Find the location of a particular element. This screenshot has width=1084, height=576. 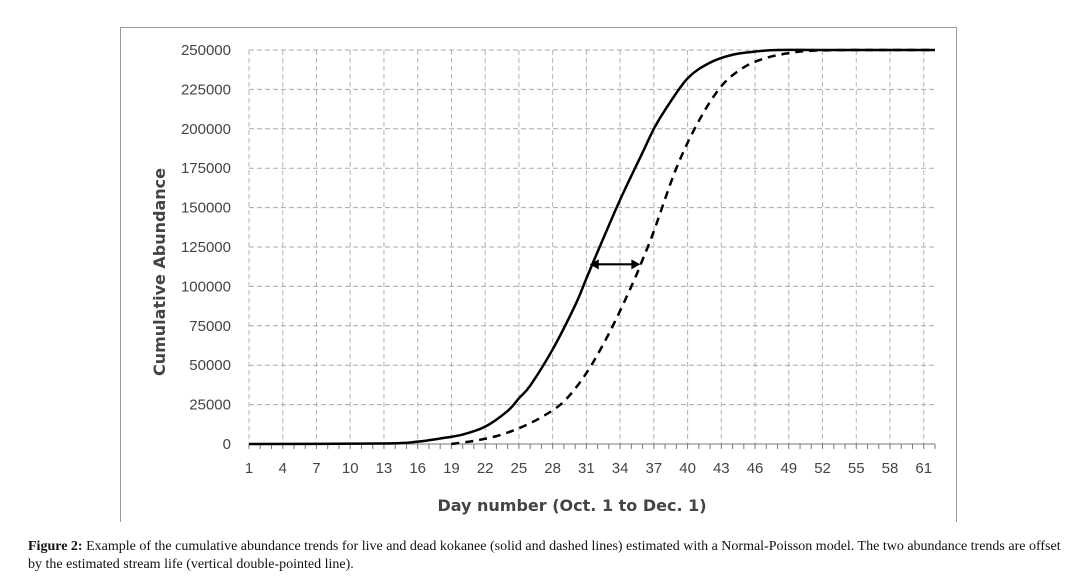

x-tick-label: 34 is located at coordinates (620, 468).